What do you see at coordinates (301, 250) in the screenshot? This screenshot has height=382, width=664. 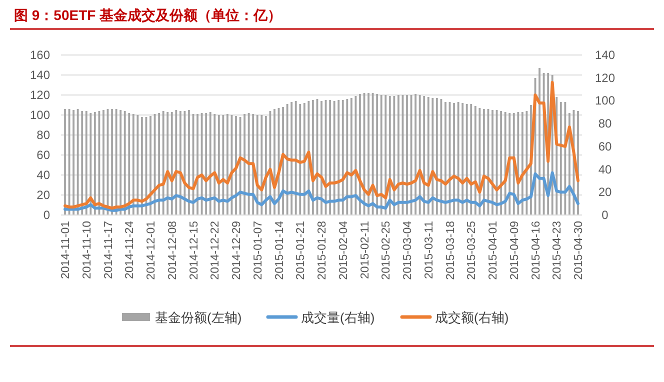 I see `x-tick-label: 2015-01-21` at bounding box center [301, 250].